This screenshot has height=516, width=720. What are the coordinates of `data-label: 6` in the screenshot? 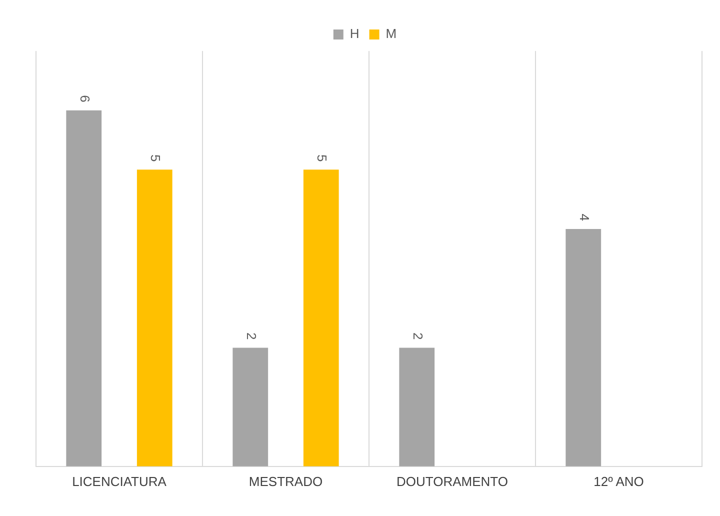 It's located at (84, 98).